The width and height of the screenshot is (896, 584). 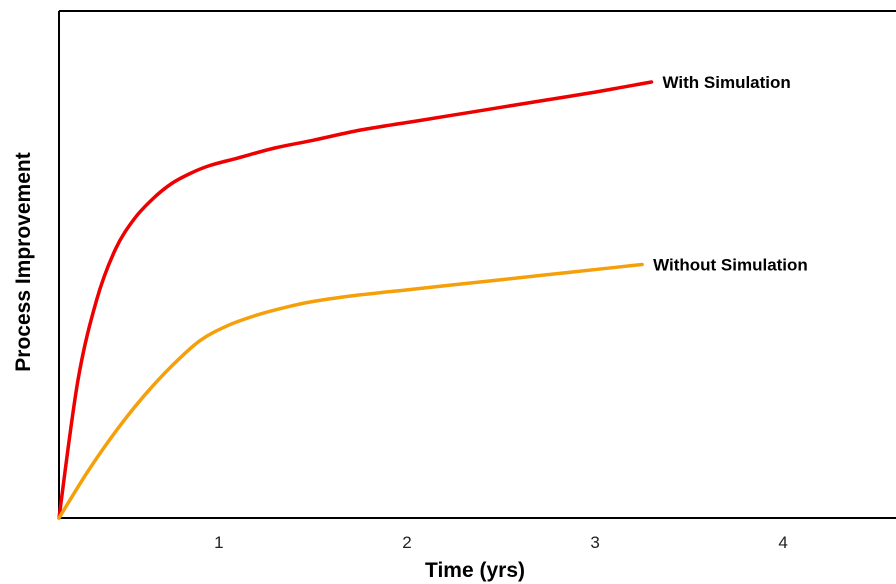 I want to click on x-tick-labels: 1 2 3 4, so click(x=501, y=542).